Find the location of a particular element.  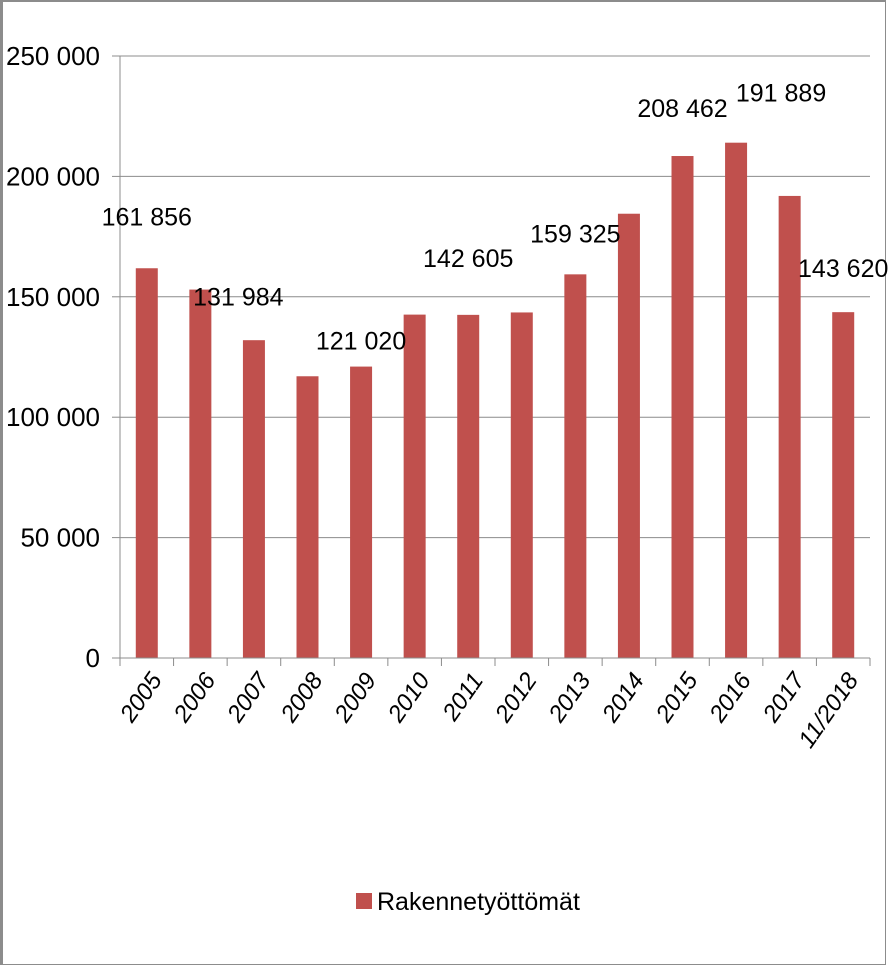

x-tick-label: 2012 is located at coordinates (515, 698).